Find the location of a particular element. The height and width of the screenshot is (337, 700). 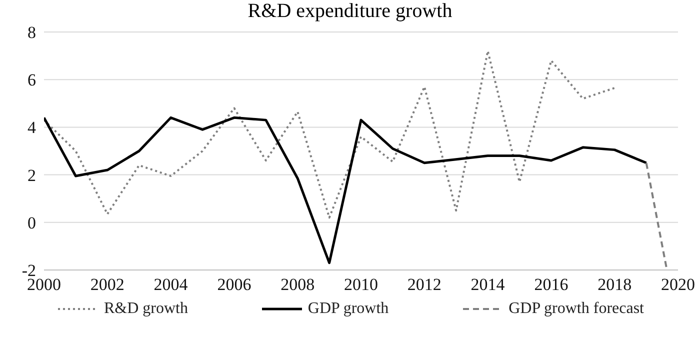

x-tick-label: 2000 is located at coordinates (44, 284).